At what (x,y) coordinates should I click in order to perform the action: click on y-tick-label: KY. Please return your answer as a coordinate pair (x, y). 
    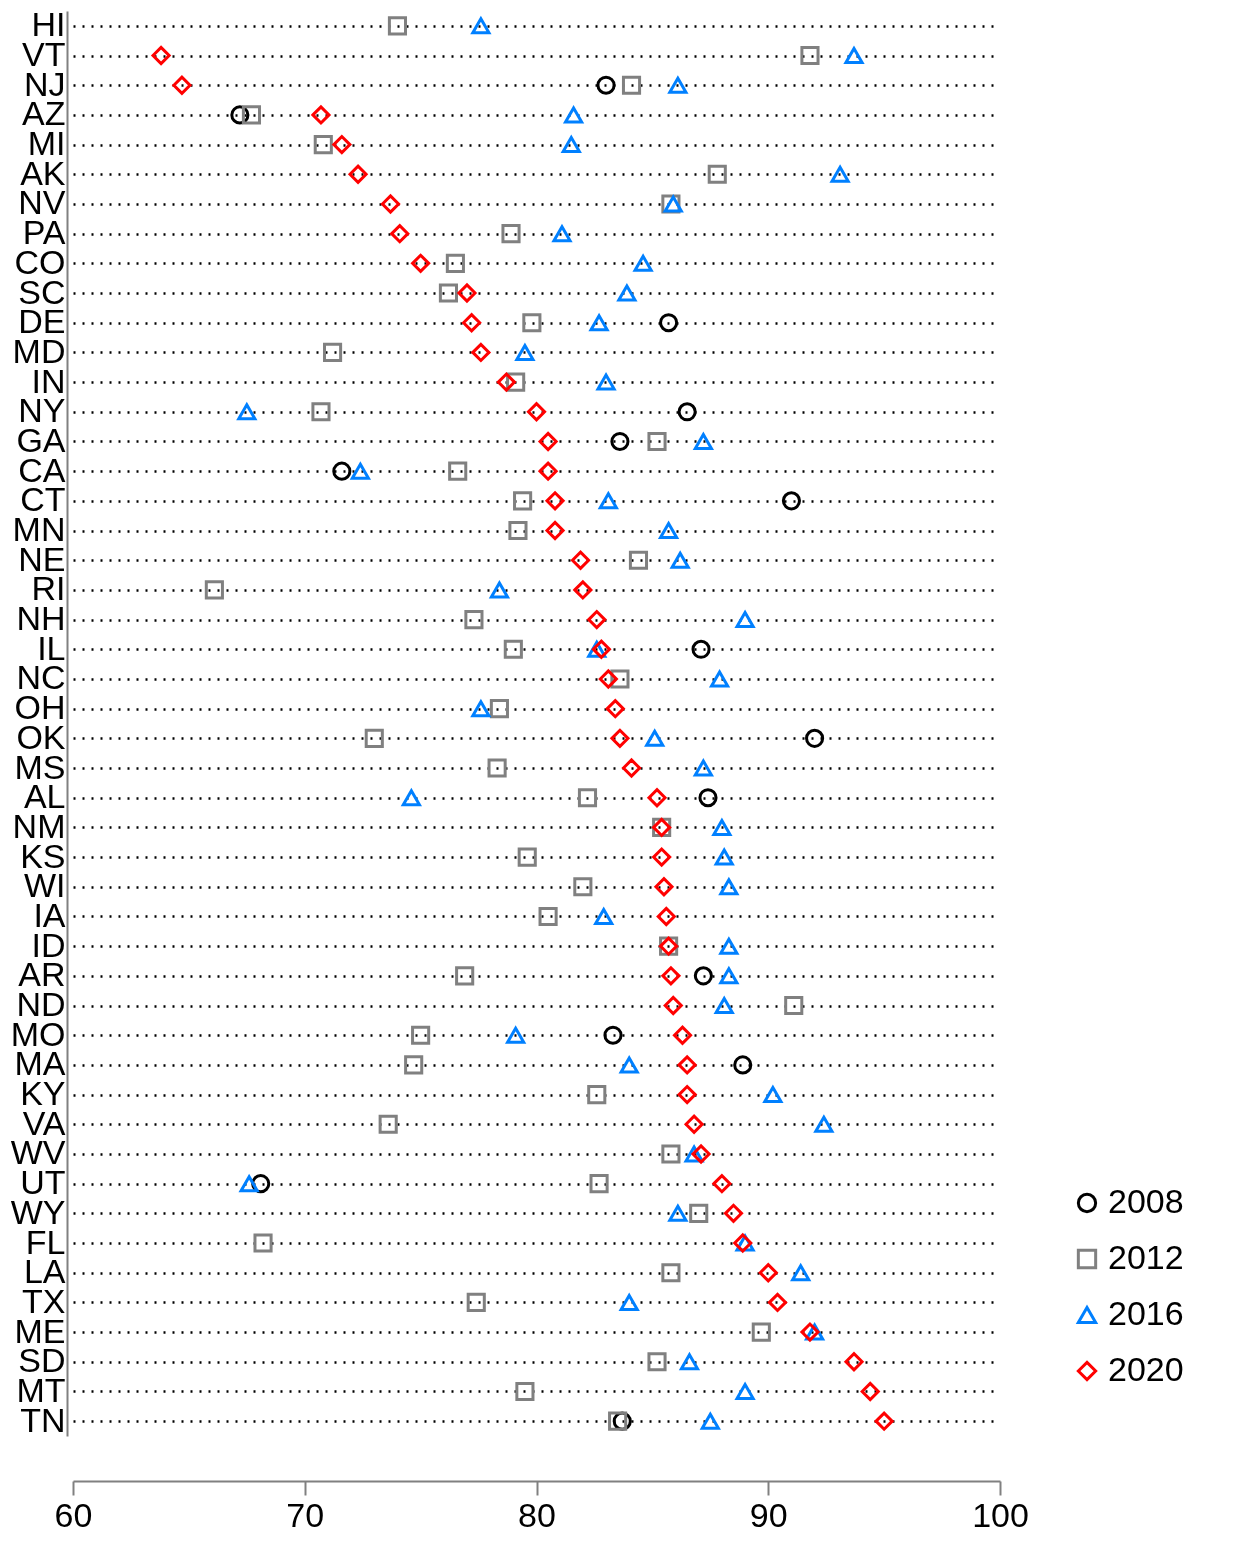
    Looking at the image, I should click on (43, 1093).